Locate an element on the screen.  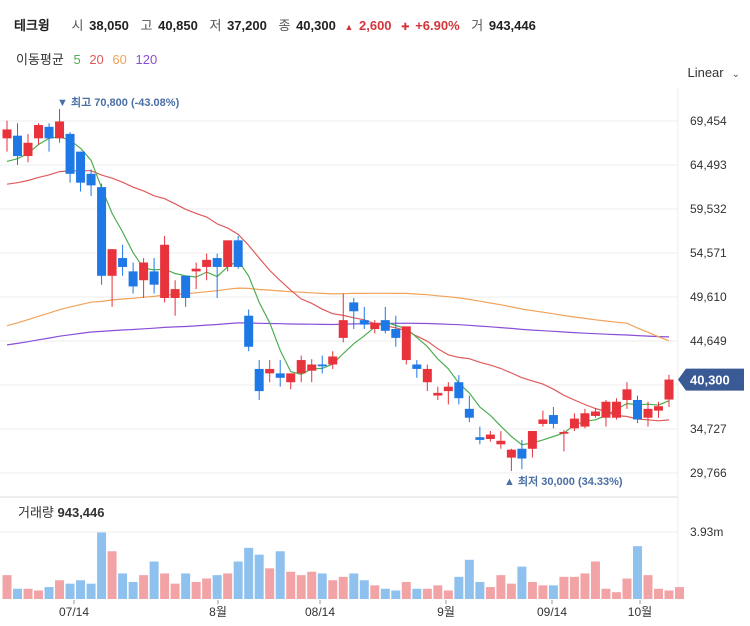
high-label: 고 is located at coordinates (146, 25).